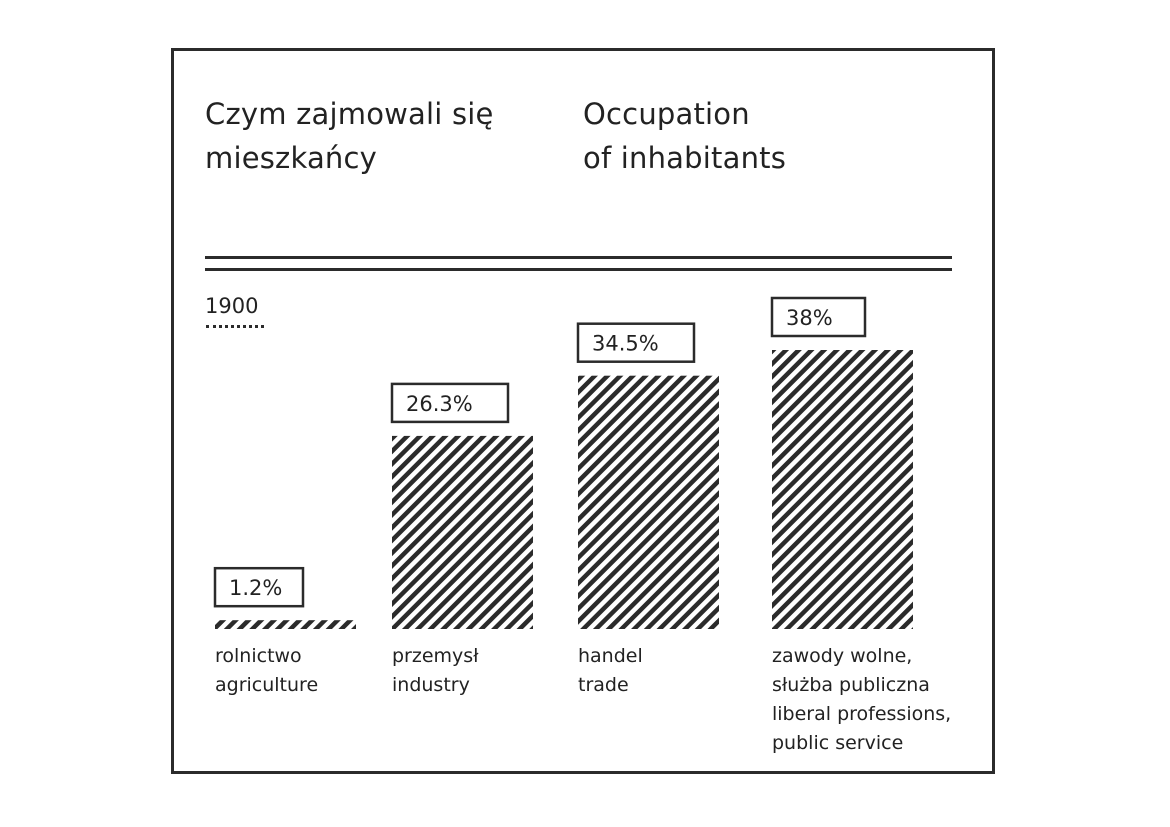 The width and height of the screenshot is (1170, 827). I want to click on category-label-line-1-0: przemysł, so click(435, 656).